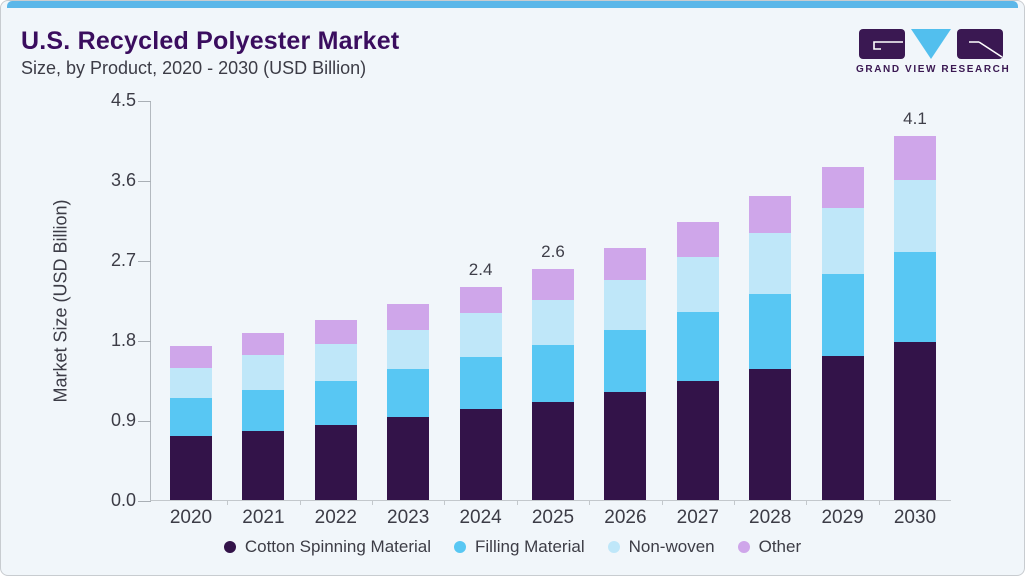 This screenshot has width=1025, height=576. I want to click on stacked-bar-2020, so click(191, 423).